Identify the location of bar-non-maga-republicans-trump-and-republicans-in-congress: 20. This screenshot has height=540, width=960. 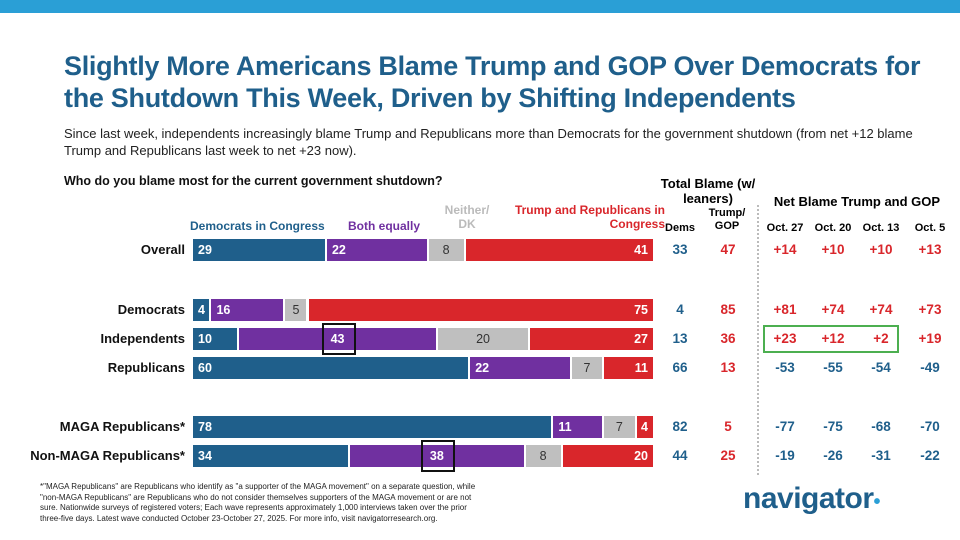
(607, 456).